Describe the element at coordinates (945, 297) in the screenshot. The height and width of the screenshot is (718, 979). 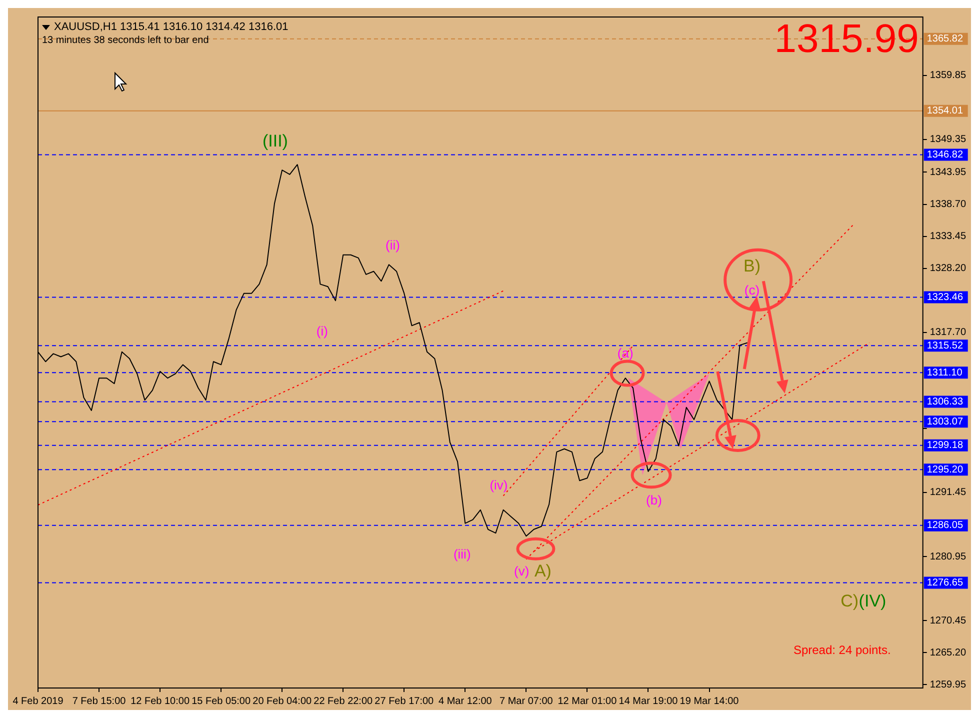
I see `ref-line-label: 1323.46` at that location.